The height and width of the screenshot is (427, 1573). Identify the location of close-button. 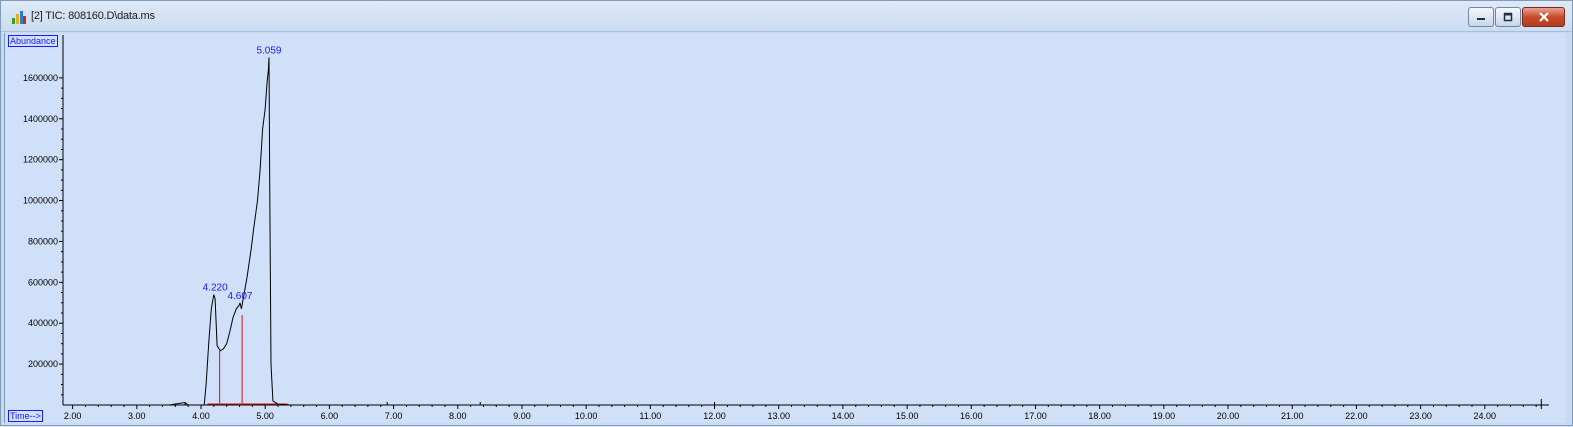
(1543, 17).